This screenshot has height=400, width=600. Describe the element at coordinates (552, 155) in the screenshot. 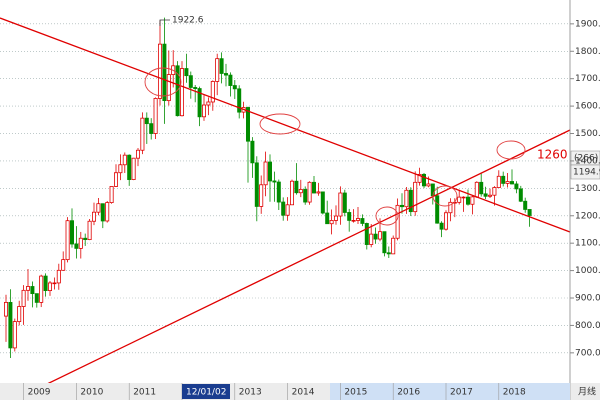

I see `trend-label: 1260` at that location.